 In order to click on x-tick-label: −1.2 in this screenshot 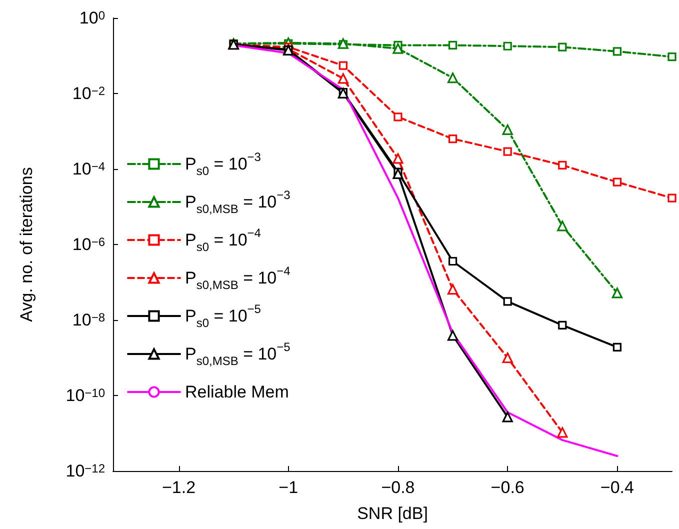, I will do `click(179, 487)`.